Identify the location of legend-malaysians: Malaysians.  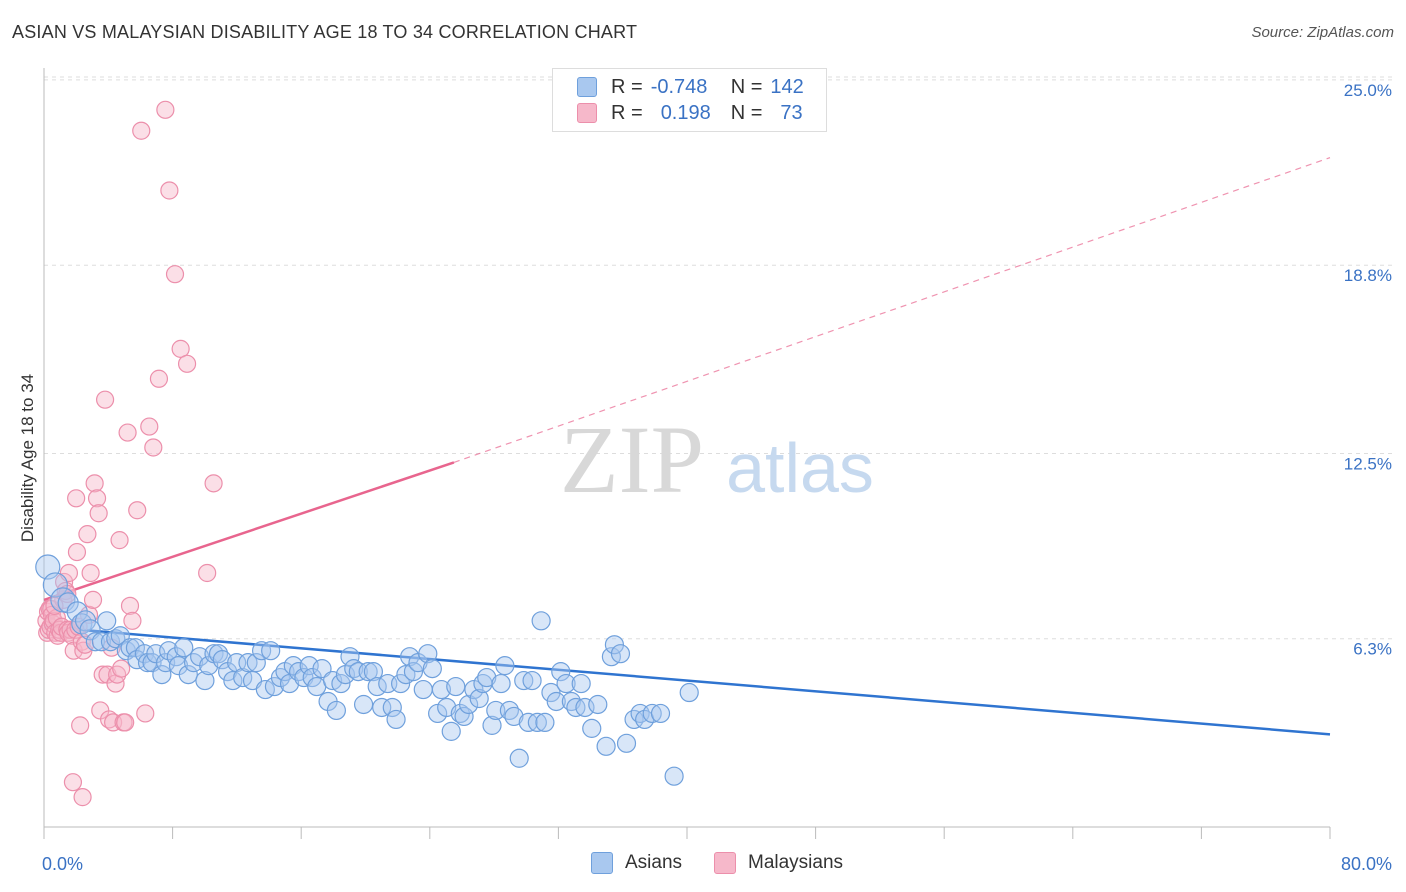
(778, 863).